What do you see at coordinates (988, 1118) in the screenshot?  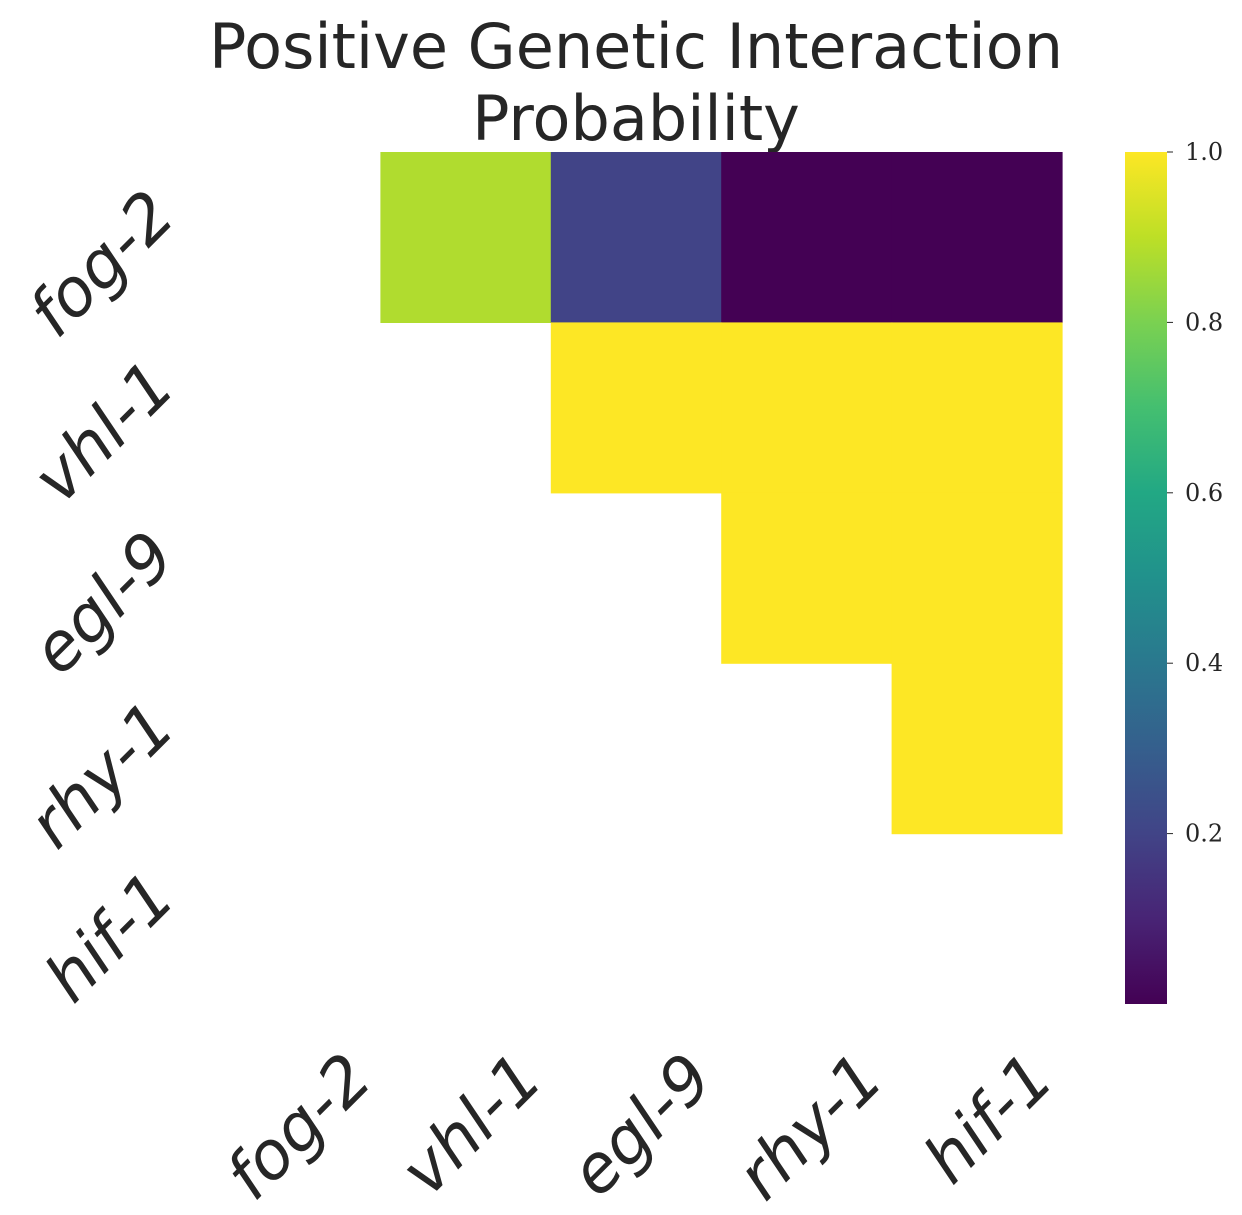 I see `column-label-hif-1: hif-1` at bounding box center [988, 1118].